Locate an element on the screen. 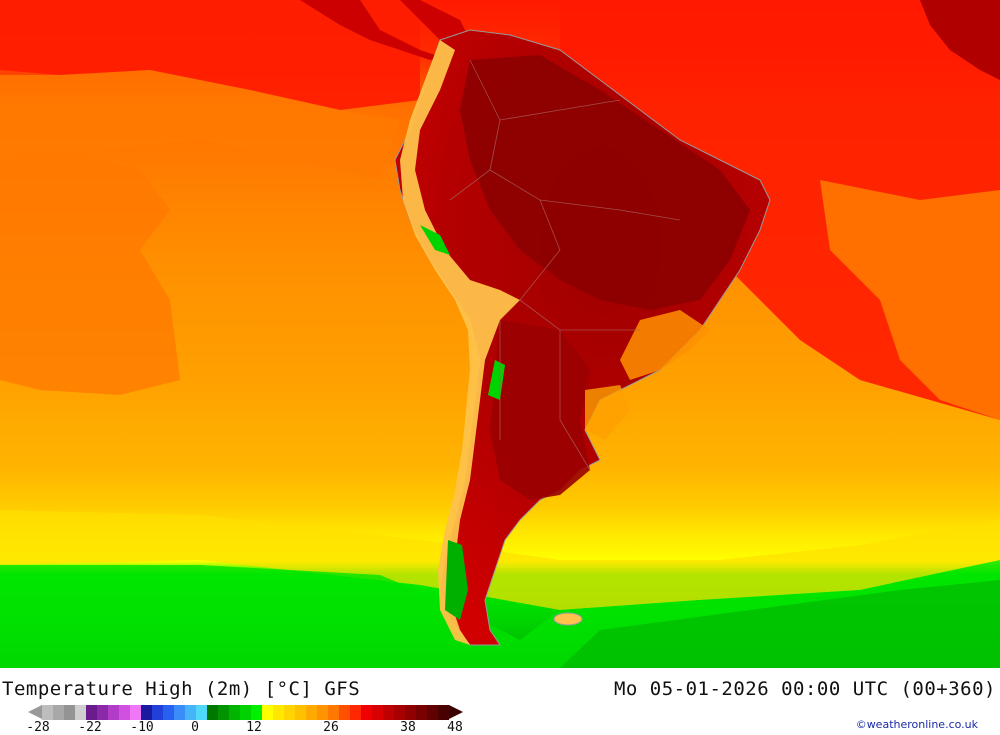 The width and height of the screenshot is (1000, 735). central-america-land is located at coordinates (385, 30).